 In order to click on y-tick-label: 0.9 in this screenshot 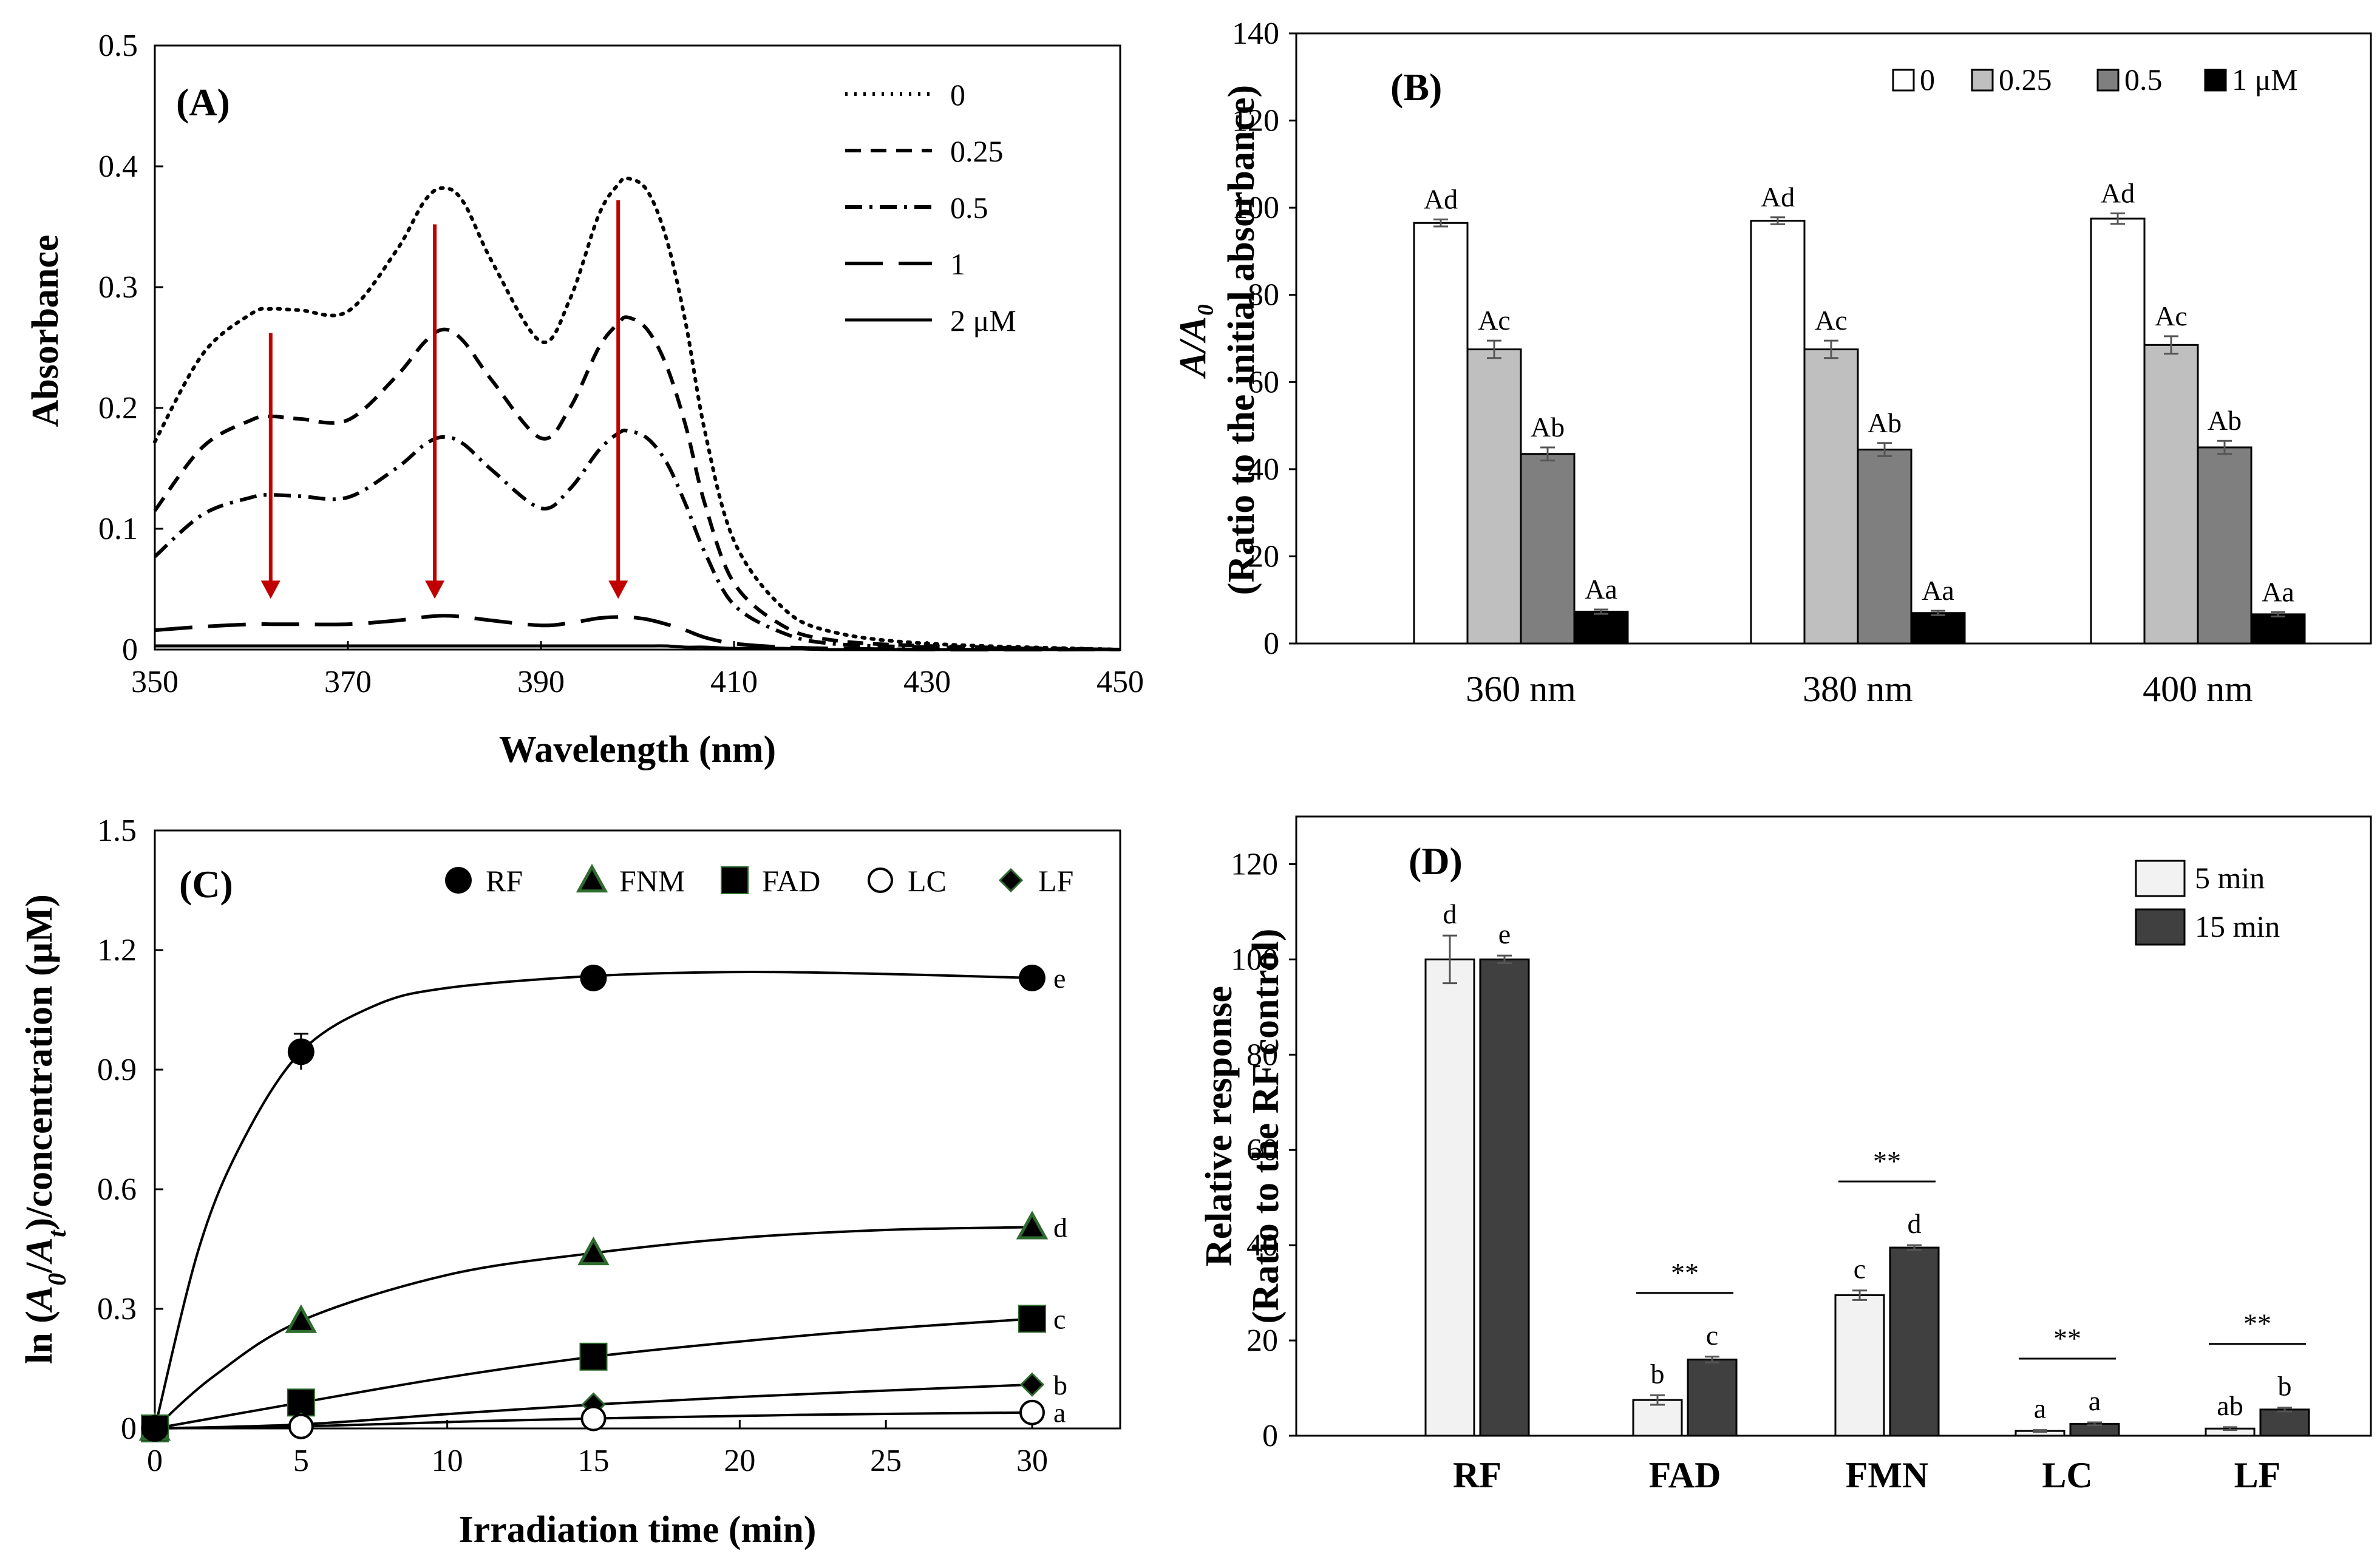, I will do `click(117, 1070)`.